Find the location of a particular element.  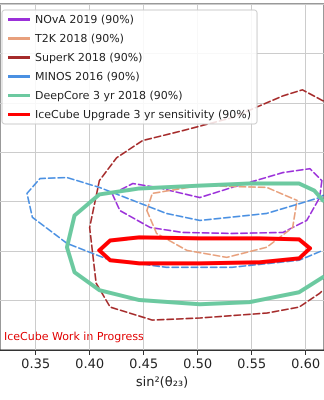

legend-label: IceCube Upgrade 3 yr sensitivity (90%) is located at coordinates (143, 114).